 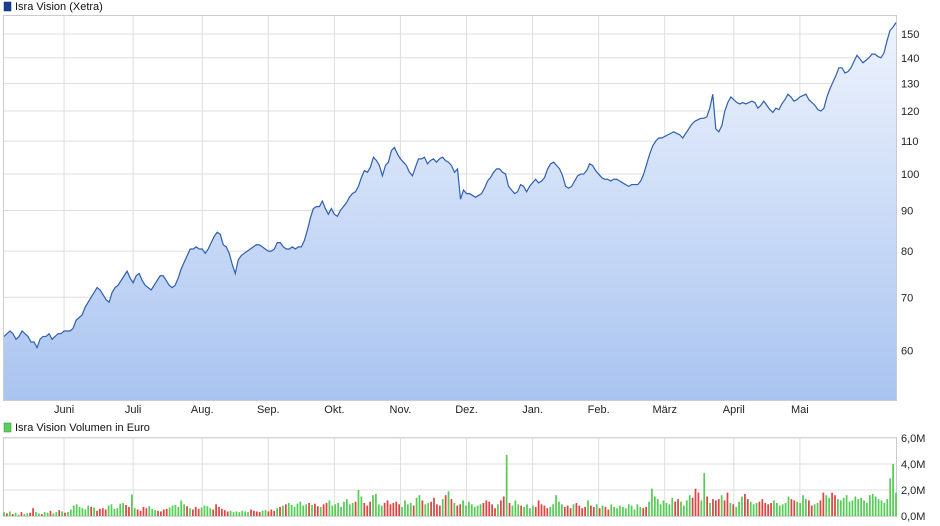 I want to click on price-y-tick-label: 100, so click(x=910, y=175).